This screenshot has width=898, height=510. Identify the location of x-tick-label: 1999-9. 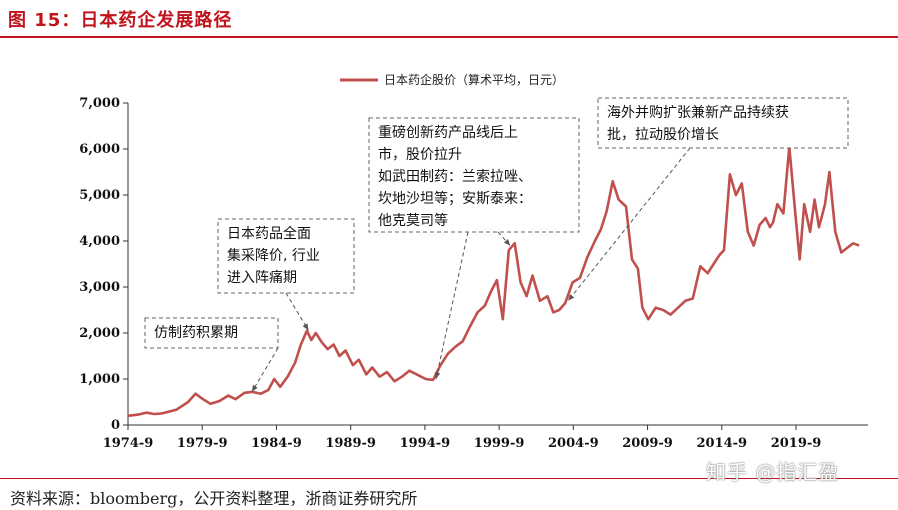
(499, 443).